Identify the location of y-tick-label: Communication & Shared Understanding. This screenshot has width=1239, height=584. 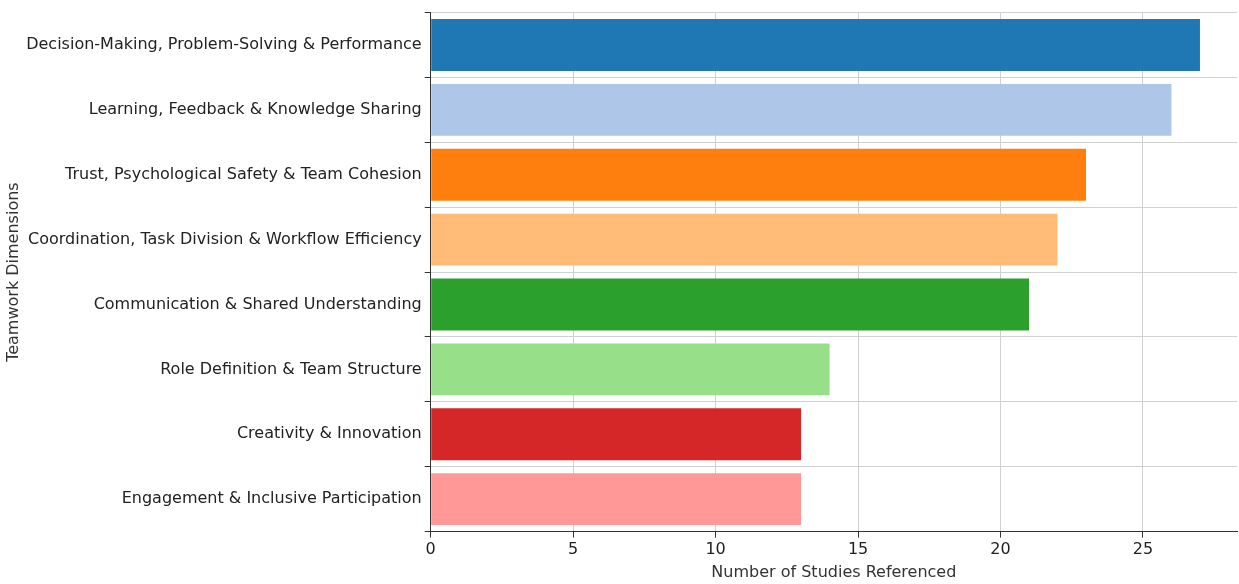
(257, 303).